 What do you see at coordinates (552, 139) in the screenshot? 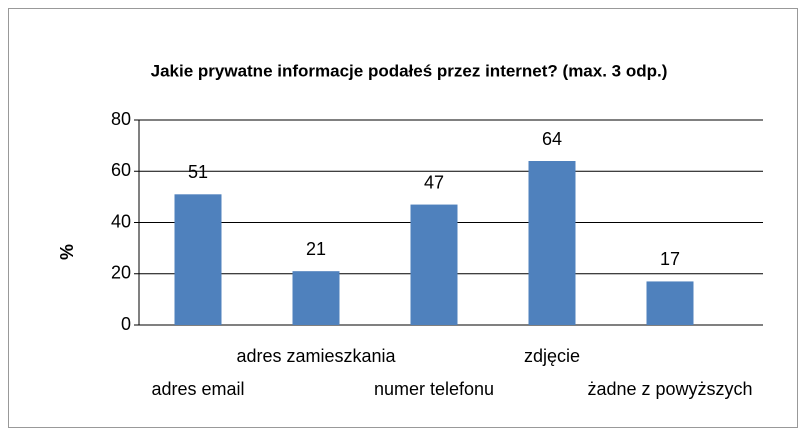
I see `data-label: 64` at bounding box center [552, 139].